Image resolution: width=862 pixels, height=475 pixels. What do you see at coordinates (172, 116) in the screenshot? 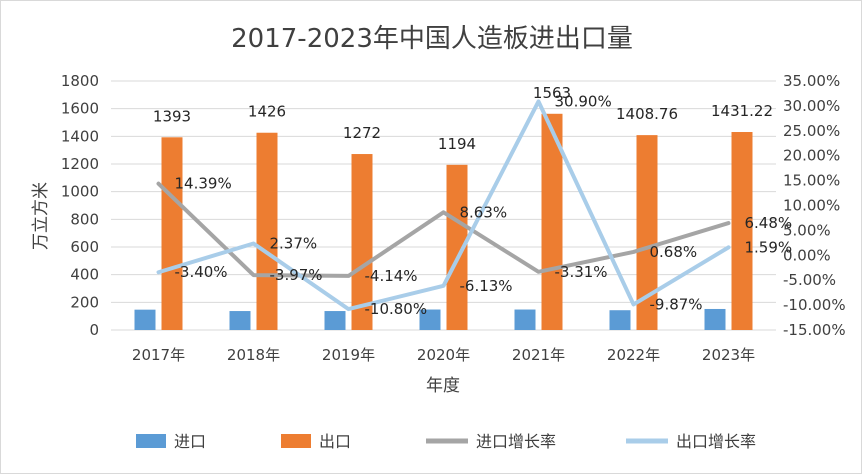
I see `bar-export-label: 1393` at bounding box center [172, 116].